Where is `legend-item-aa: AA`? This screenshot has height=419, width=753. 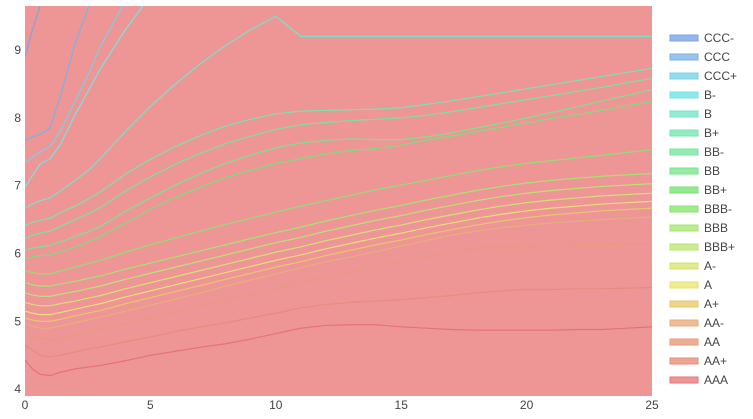 legend-item-aa: AA is located at coordinates (694, 342).